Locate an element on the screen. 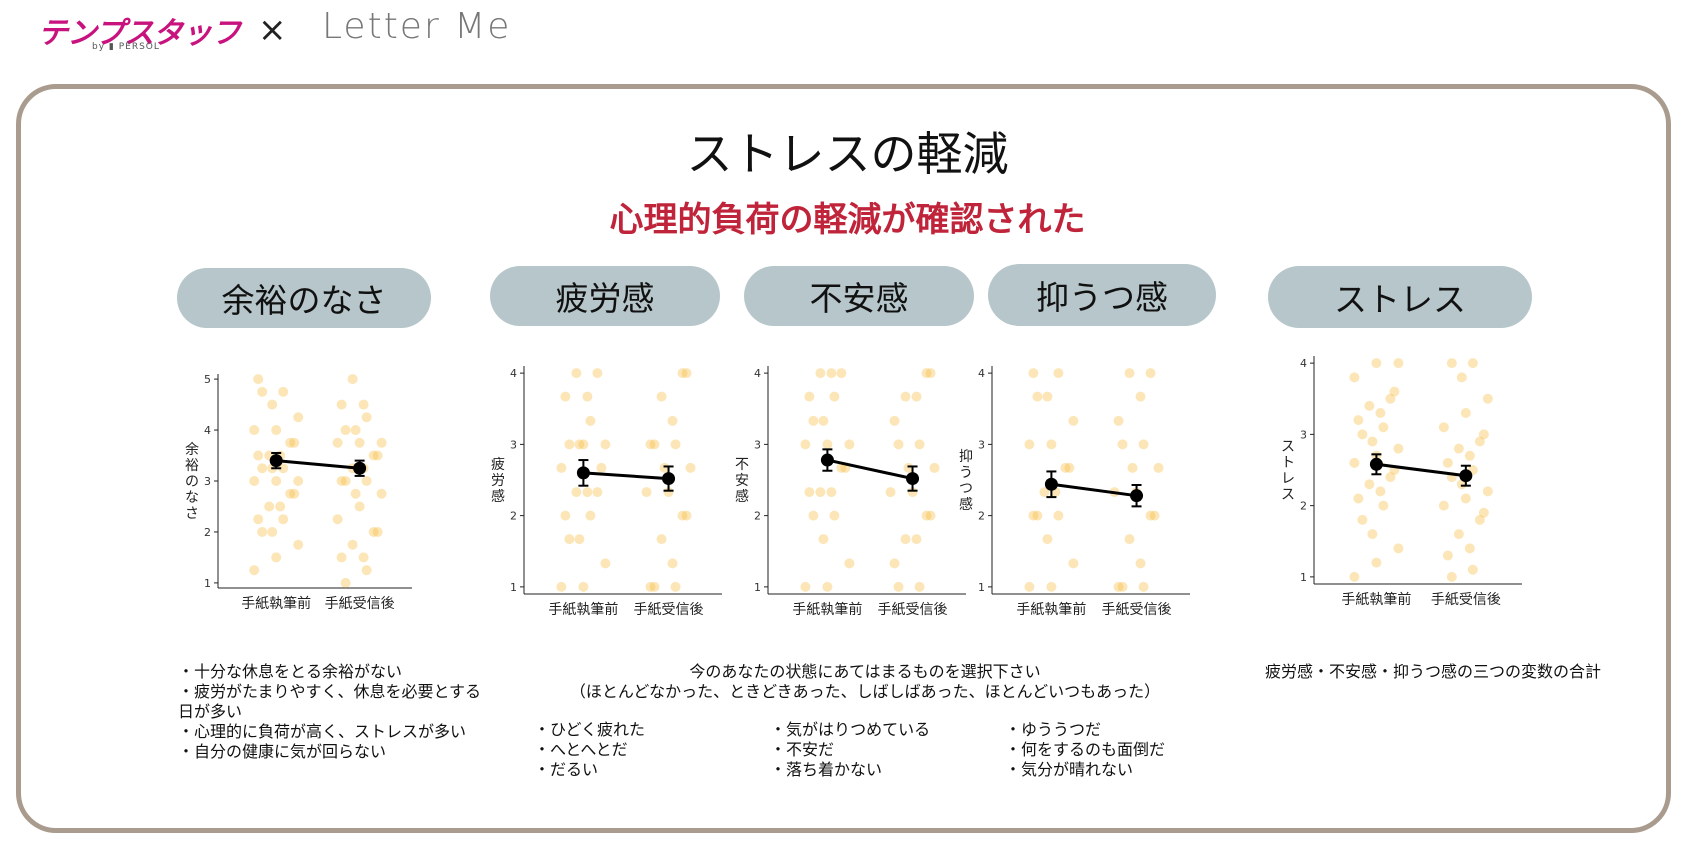 The image size is (1695, 849). y-axis-label: 感 is located at coordinates (742, 496).